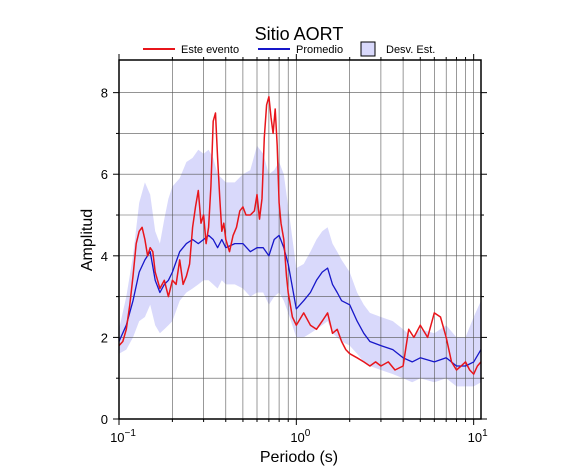  Describe the element at coordinates (104, 93) in the screenshot. I see `y-tick-label: 8` at that location.